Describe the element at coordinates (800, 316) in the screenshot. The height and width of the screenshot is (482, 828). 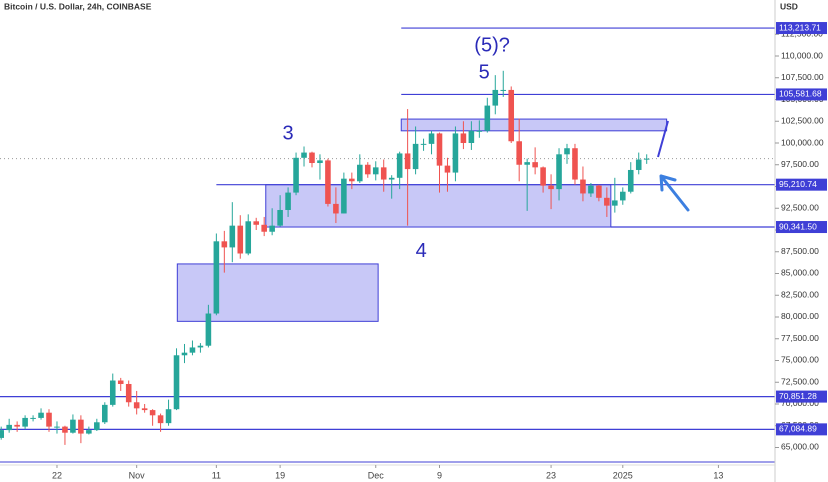
I see `y-tick-label: 80,000.00` at that location.